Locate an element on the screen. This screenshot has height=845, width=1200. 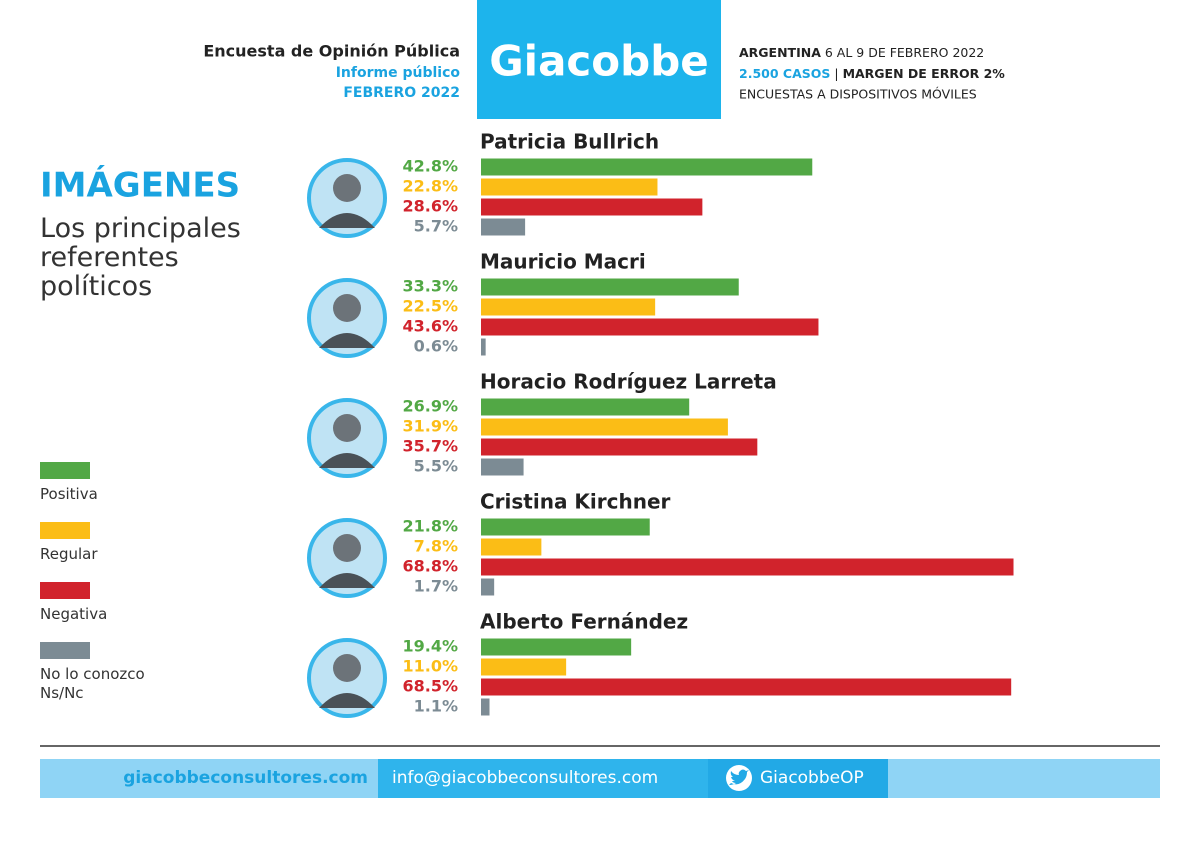
brand-box is located at coordinates (599, 59).